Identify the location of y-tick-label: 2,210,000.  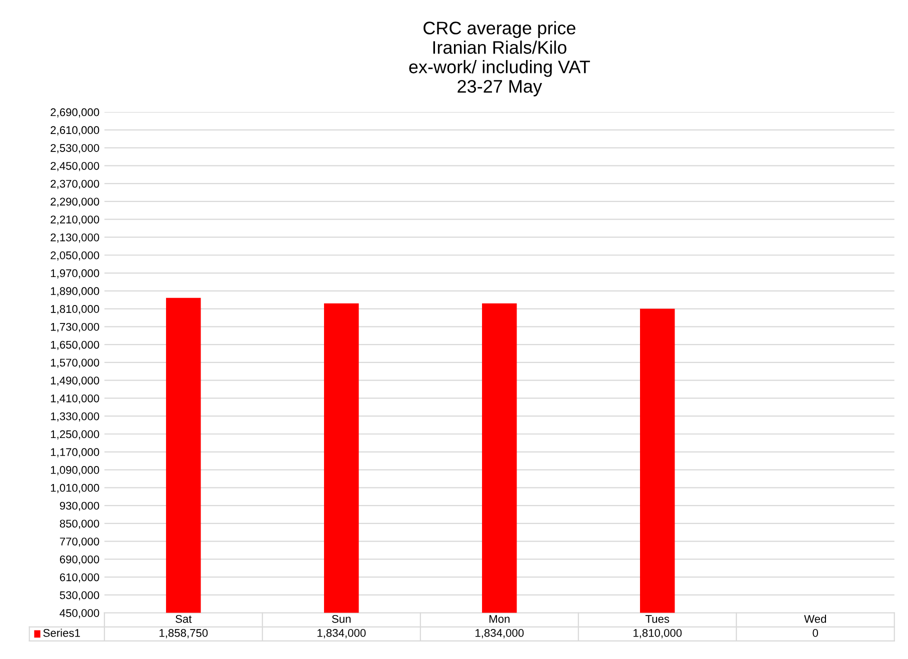
(75, 220).